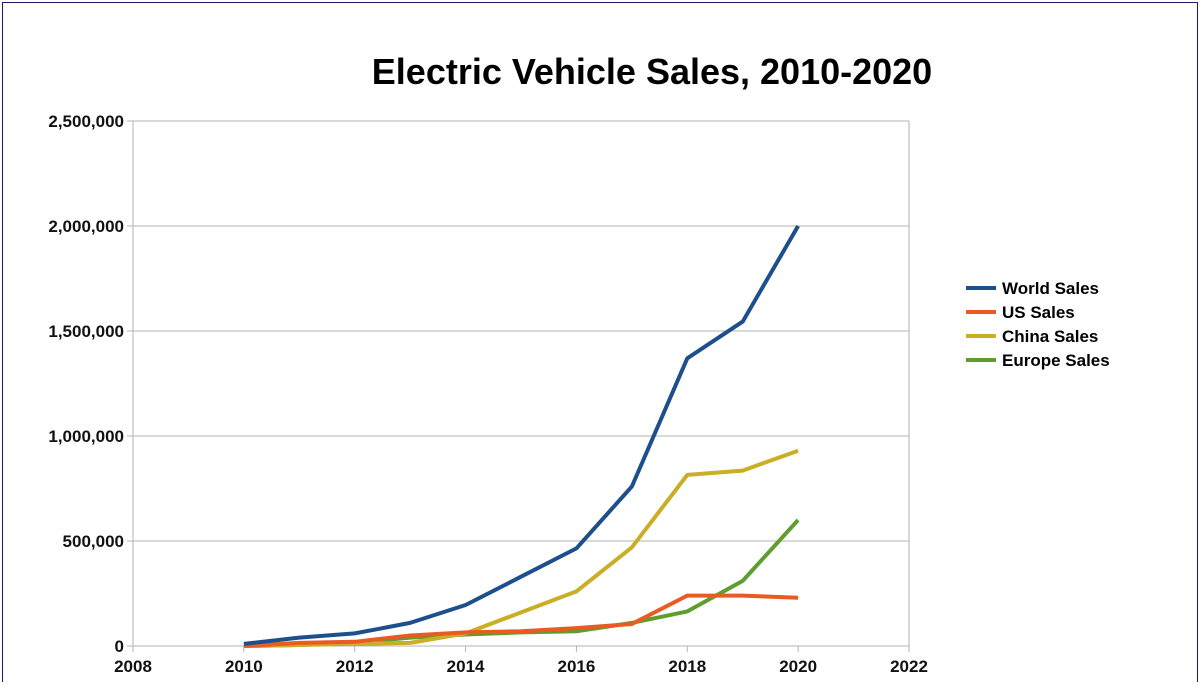  I want to click on legend-label-china-sales: China Sales, so click(1050, 336).